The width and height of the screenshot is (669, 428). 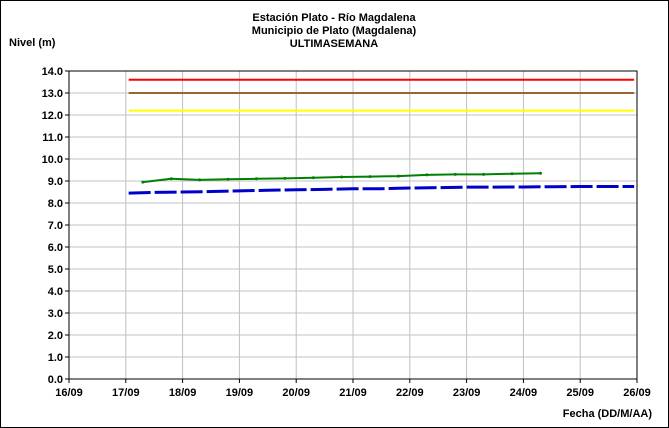 What do you see at coordinates (55, 336) in the screenshot?
I see `y-tick-label: 2.0` at bounding box center [55, 336].